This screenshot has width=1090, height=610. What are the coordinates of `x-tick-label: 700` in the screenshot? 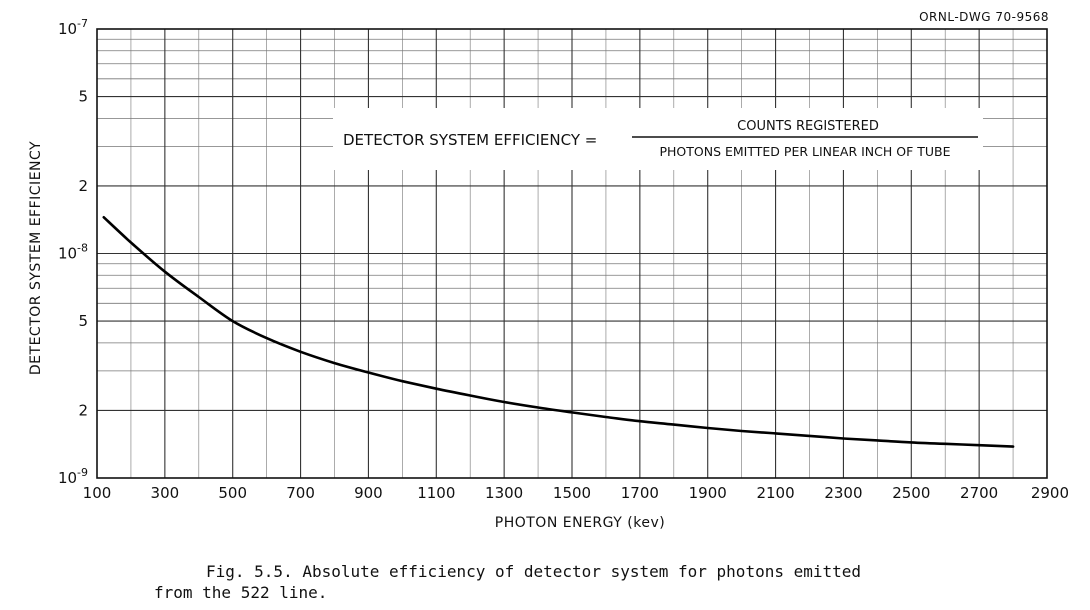 It's located at (300, 493).